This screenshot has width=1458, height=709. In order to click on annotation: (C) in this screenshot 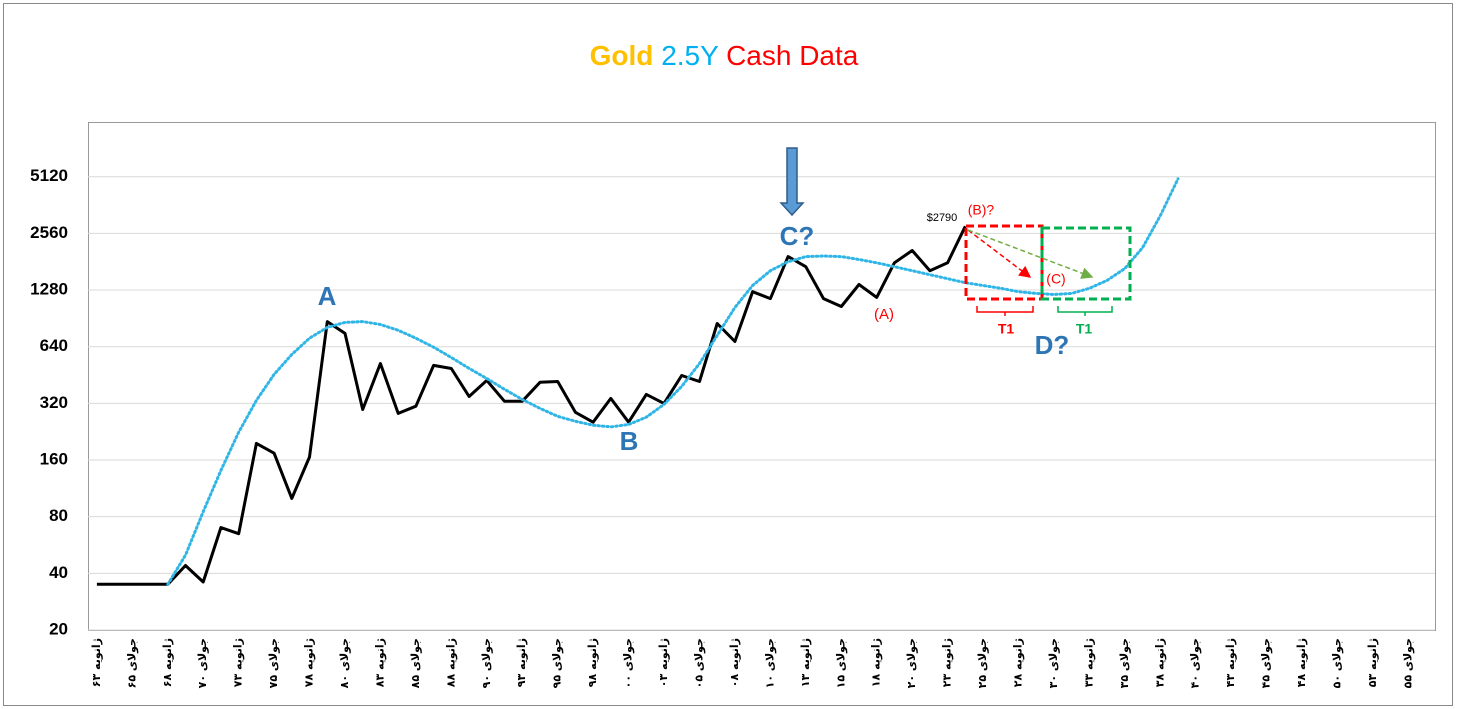, I will do `click(1055, 279)`.